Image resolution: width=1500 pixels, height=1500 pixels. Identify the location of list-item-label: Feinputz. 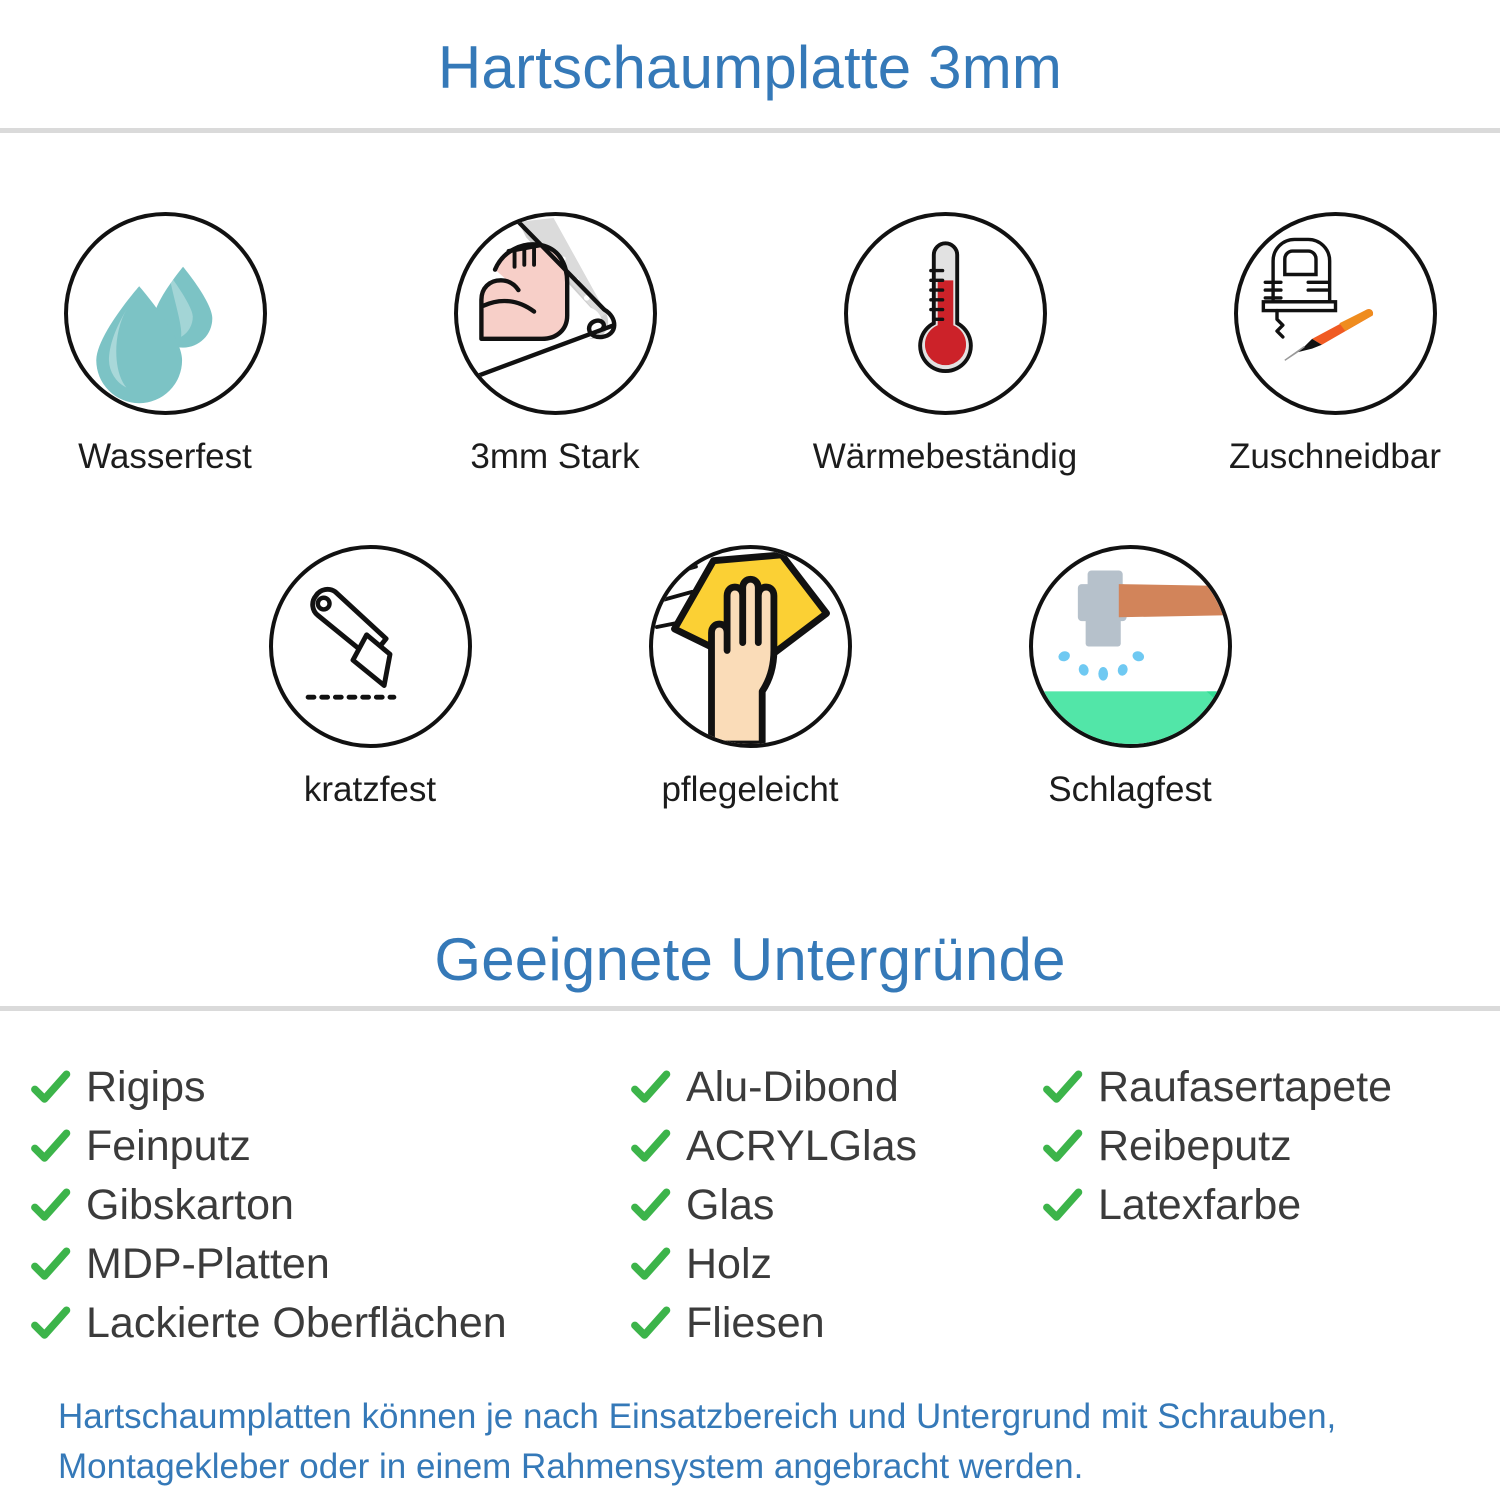
(168, 1146).